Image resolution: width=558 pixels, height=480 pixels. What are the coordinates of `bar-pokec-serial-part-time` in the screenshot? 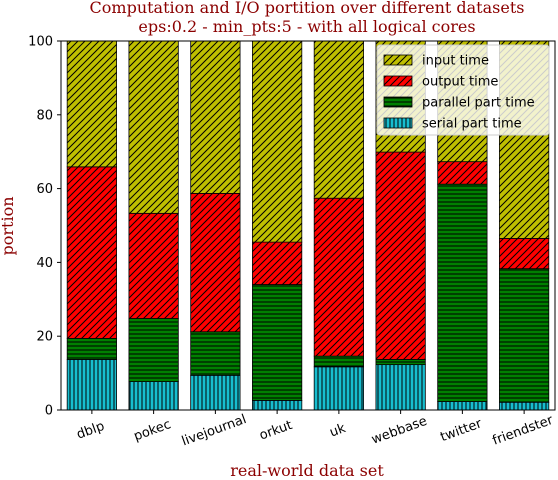 It's located at (153, 396).